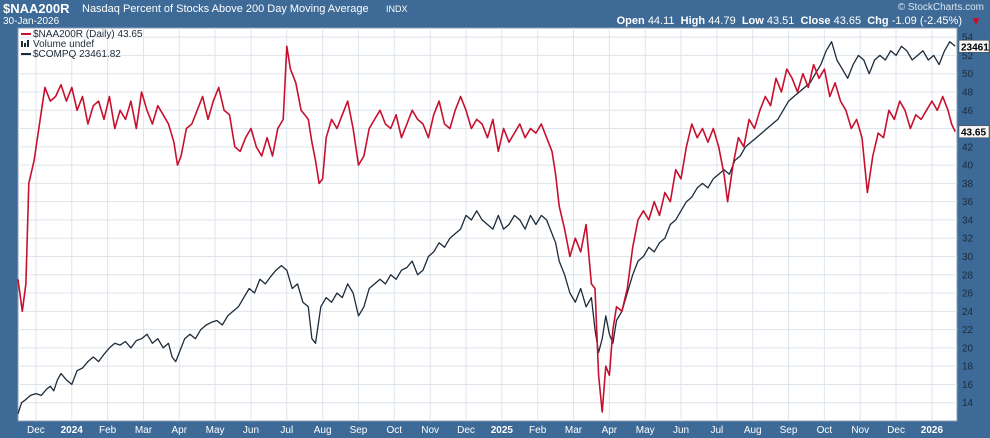  I want to click on y-tick-label: 36, so click(968, 202).